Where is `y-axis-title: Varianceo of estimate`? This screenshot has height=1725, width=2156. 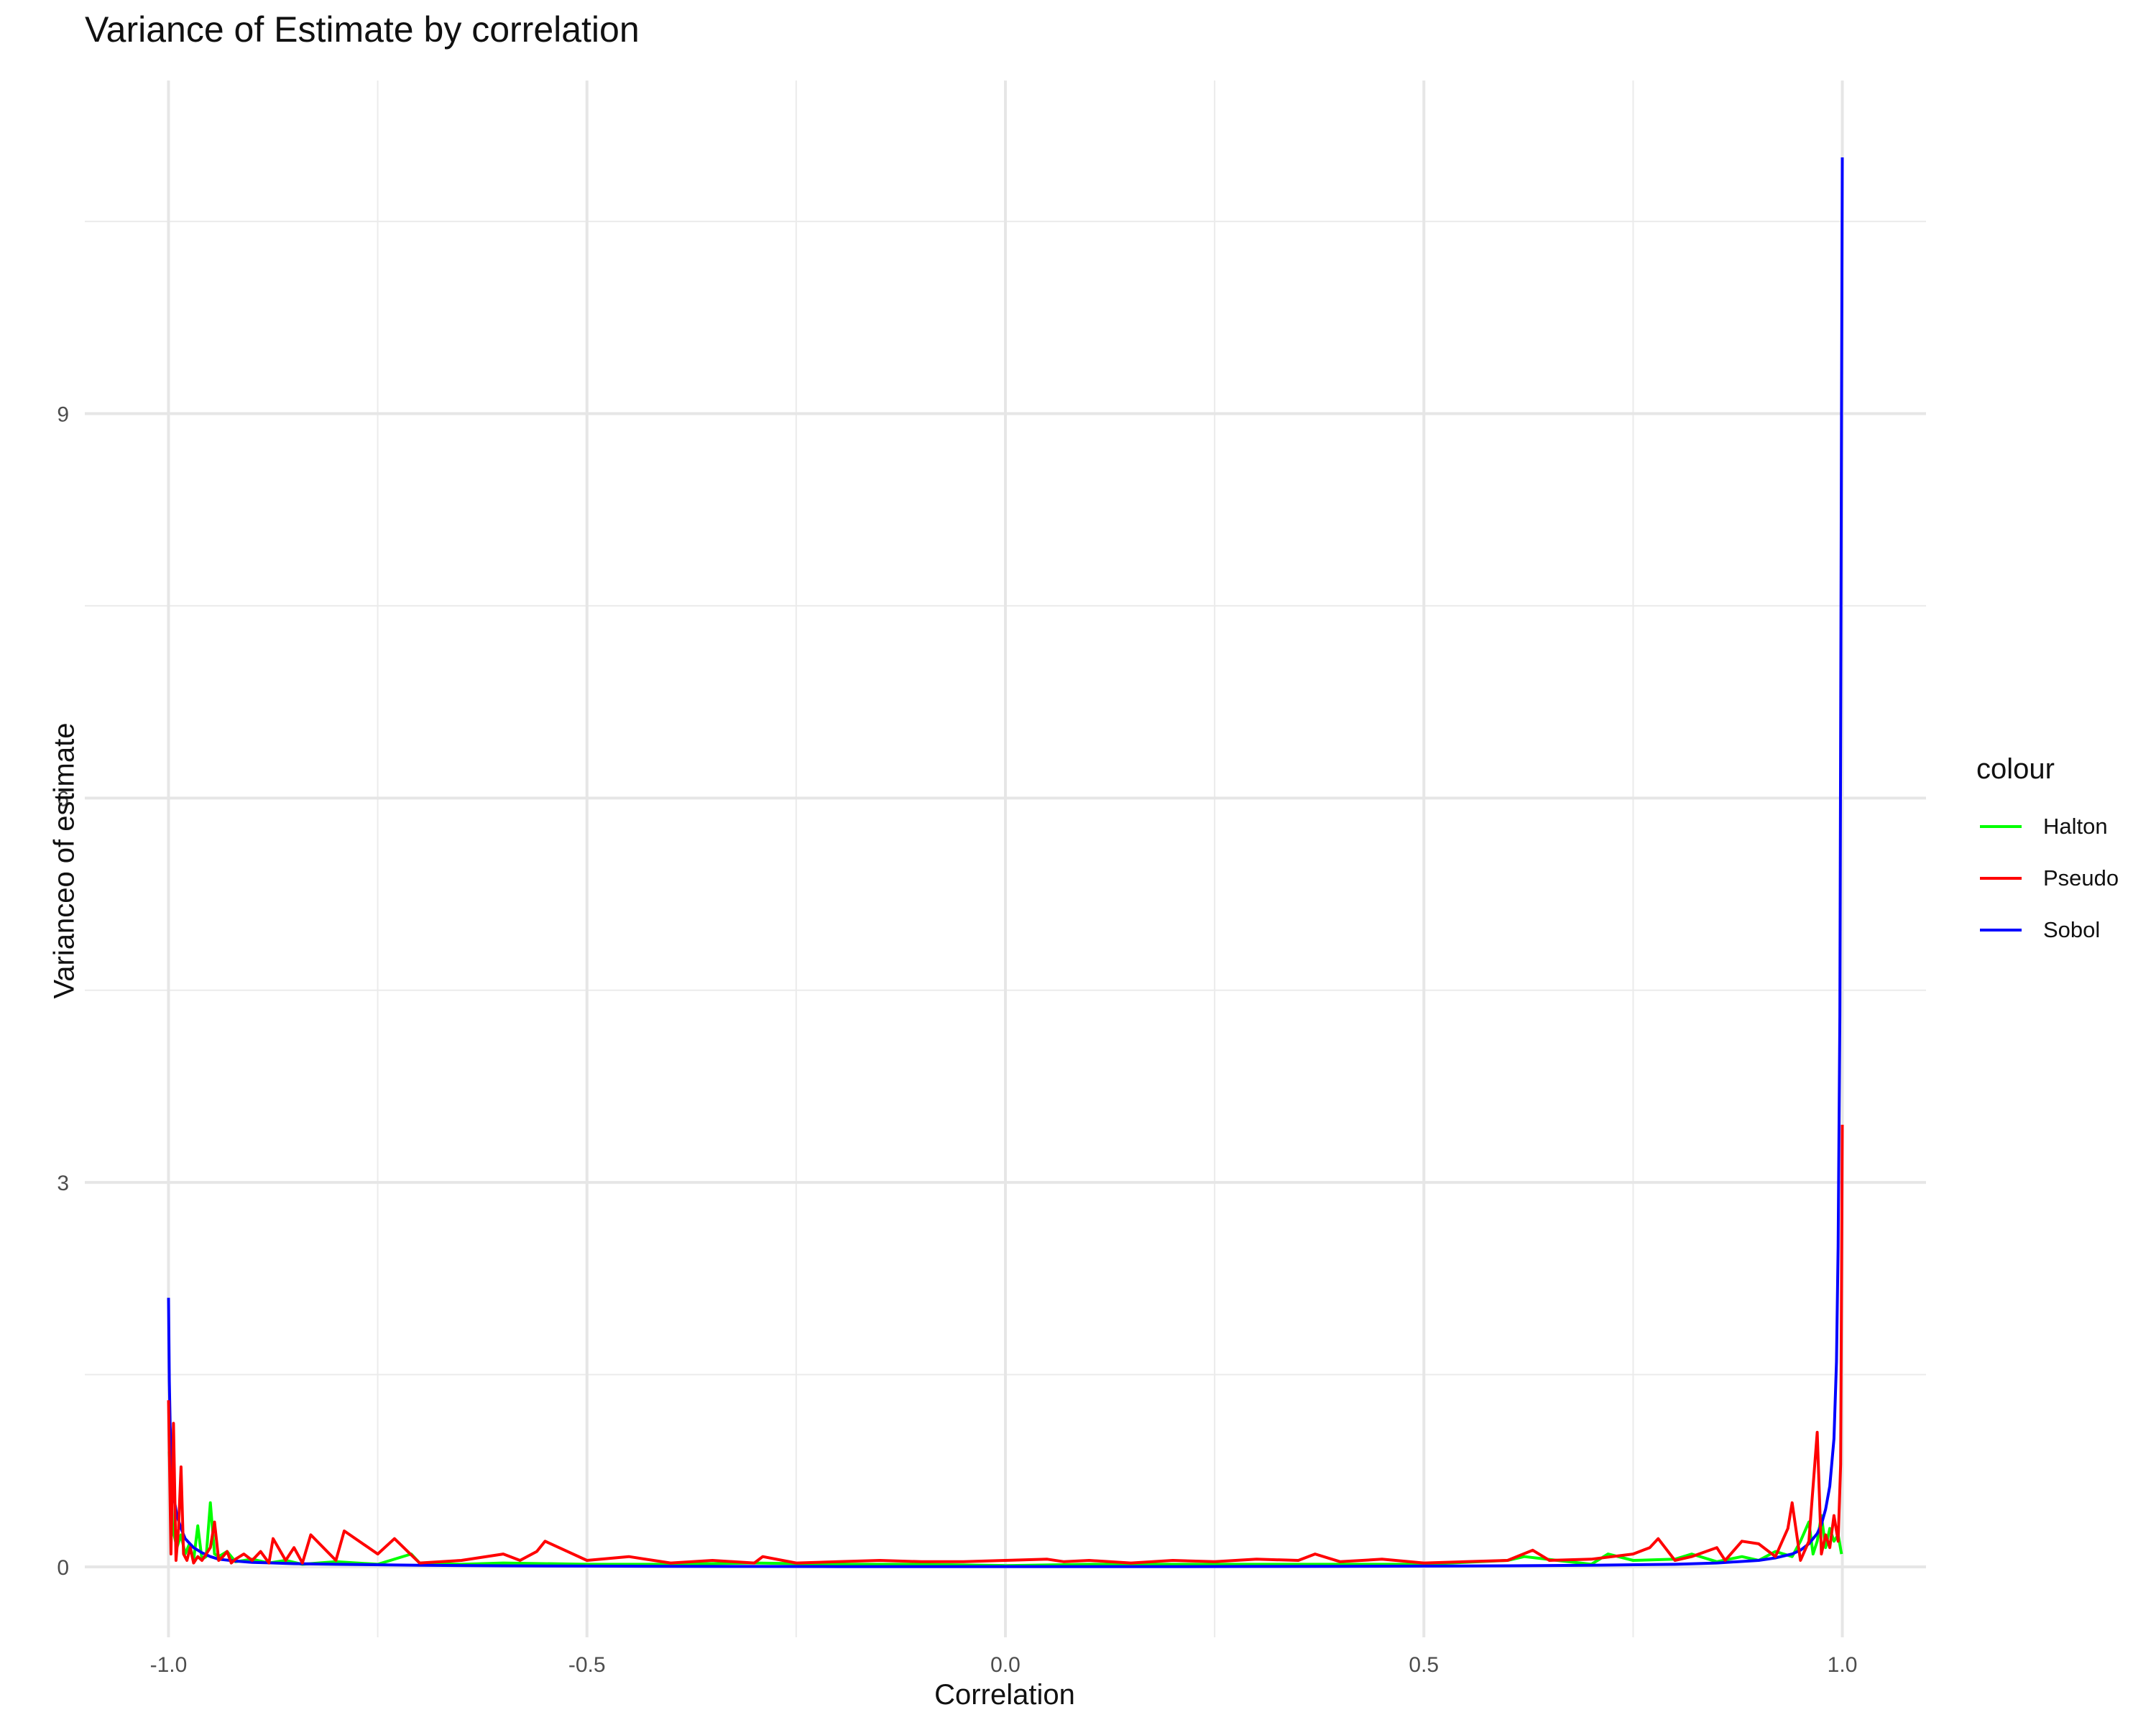
y-axis-title: Varianceo of estimate is located at coordinates (64, 860).